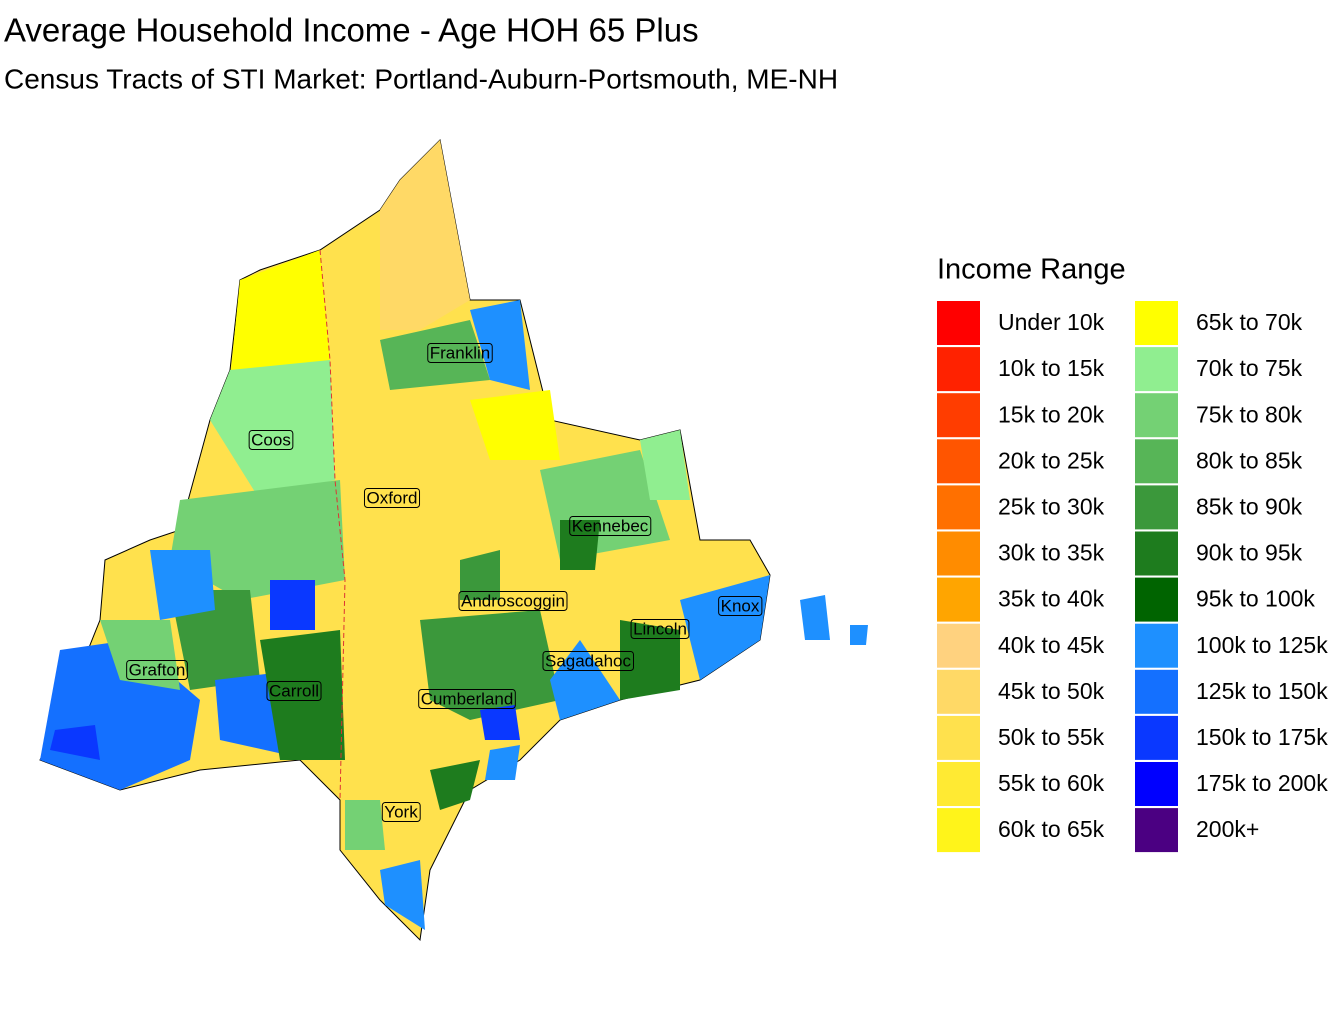 Image resolution: width=1344 pixels, height=1013 pixels. What do you see at coordinates (1227, 829) in the screenshot?
I see `legend-label: 200k+` at bounding box center [1227, 829].